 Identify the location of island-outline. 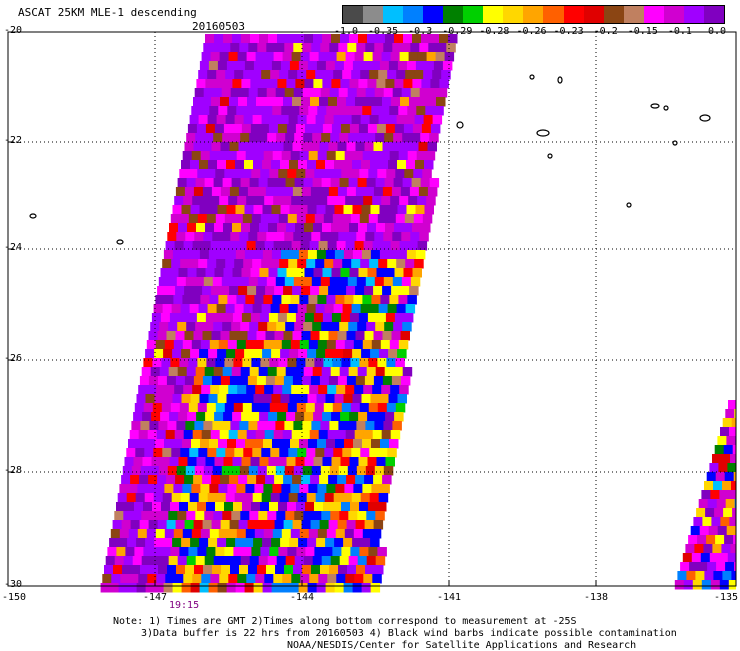
(550, 156).